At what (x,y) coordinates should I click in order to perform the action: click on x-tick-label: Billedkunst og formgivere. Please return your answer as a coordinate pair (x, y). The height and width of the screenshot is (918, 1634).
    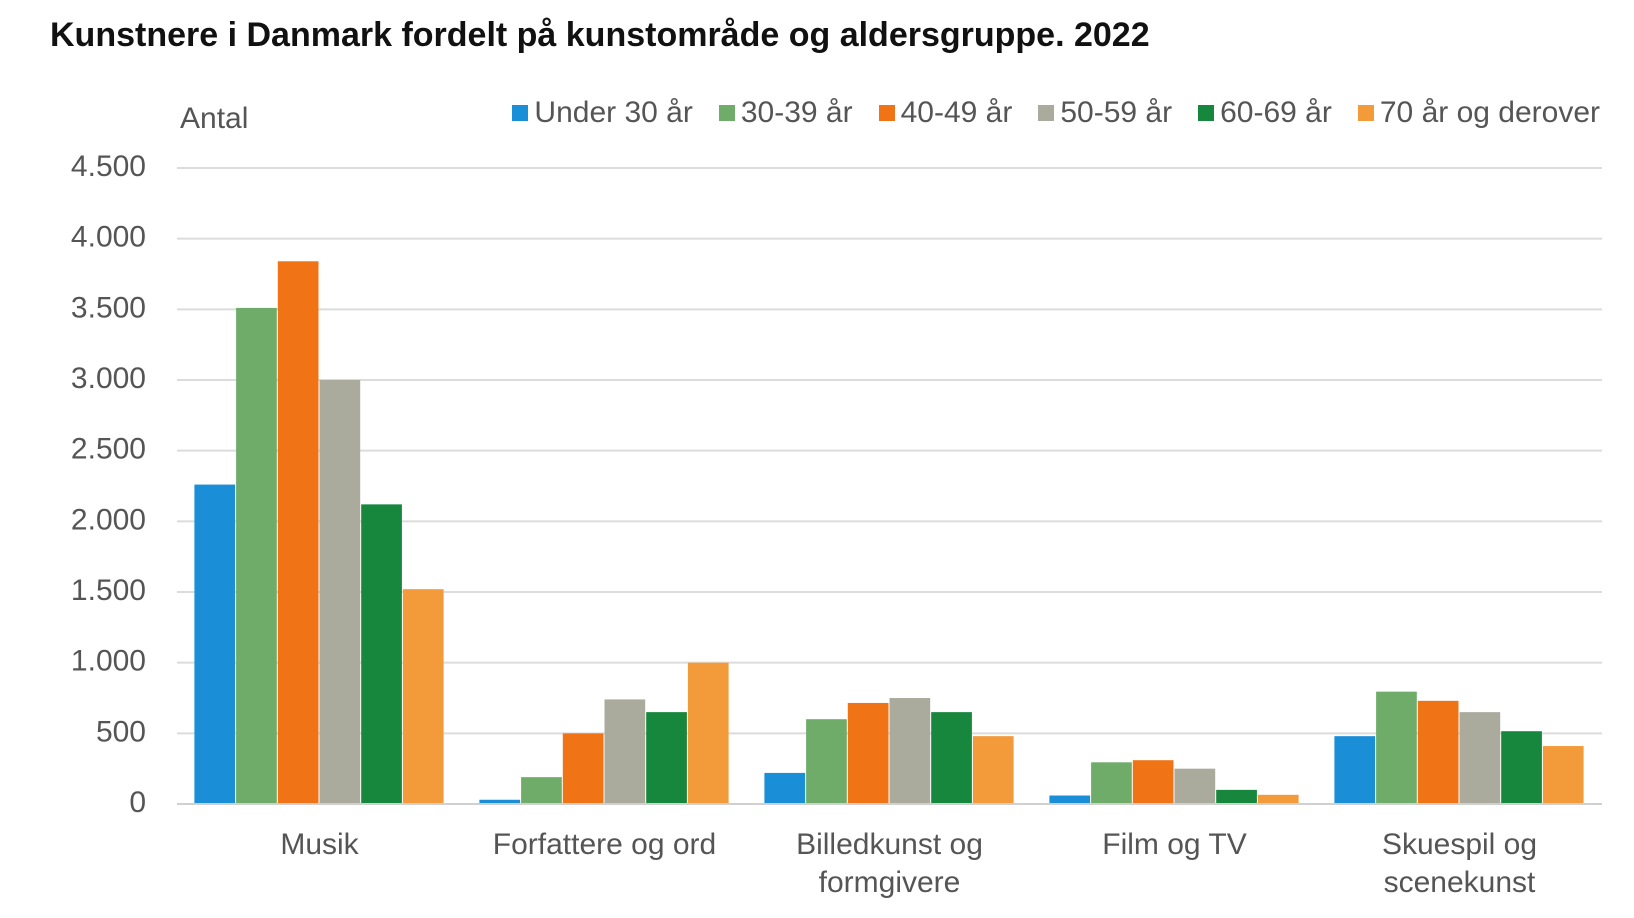
    Looking at the image, I should click on (889, 863).